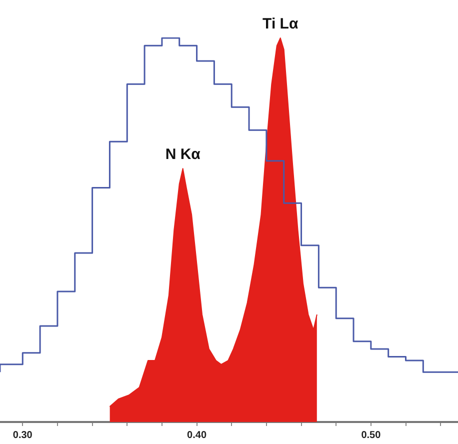  Describe the element at coordinates (280, 24) in the screenshot. I see `annotation: Ti Lα` at that location.